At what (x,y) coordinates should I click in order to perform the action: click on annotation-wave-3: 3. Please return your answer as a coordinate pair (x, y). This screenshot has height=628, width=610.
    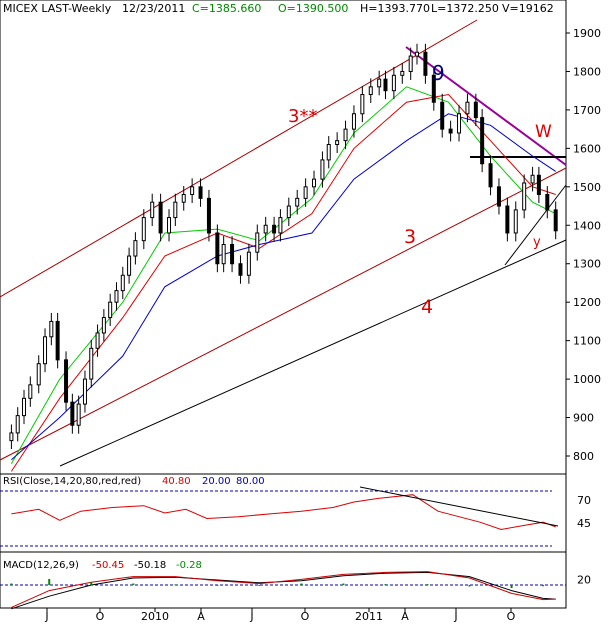
    Looking at the image, I should click on (410, 237).